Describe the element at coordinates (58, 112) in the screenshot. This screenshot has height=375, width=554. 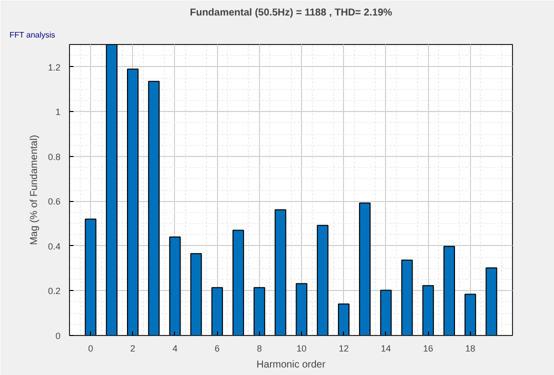
I see `y-tick-label: 1` at that location.